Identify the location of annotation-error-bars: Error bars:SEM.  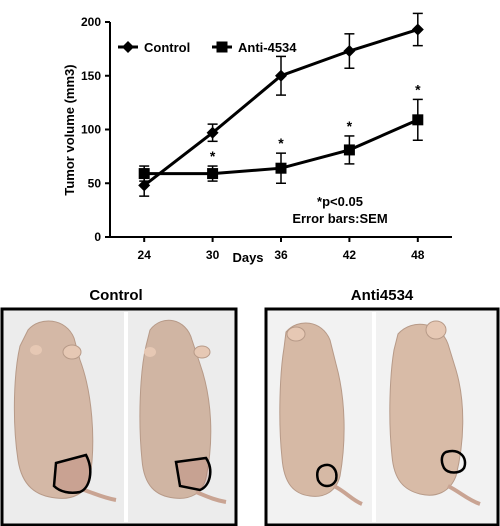
(339, 218).